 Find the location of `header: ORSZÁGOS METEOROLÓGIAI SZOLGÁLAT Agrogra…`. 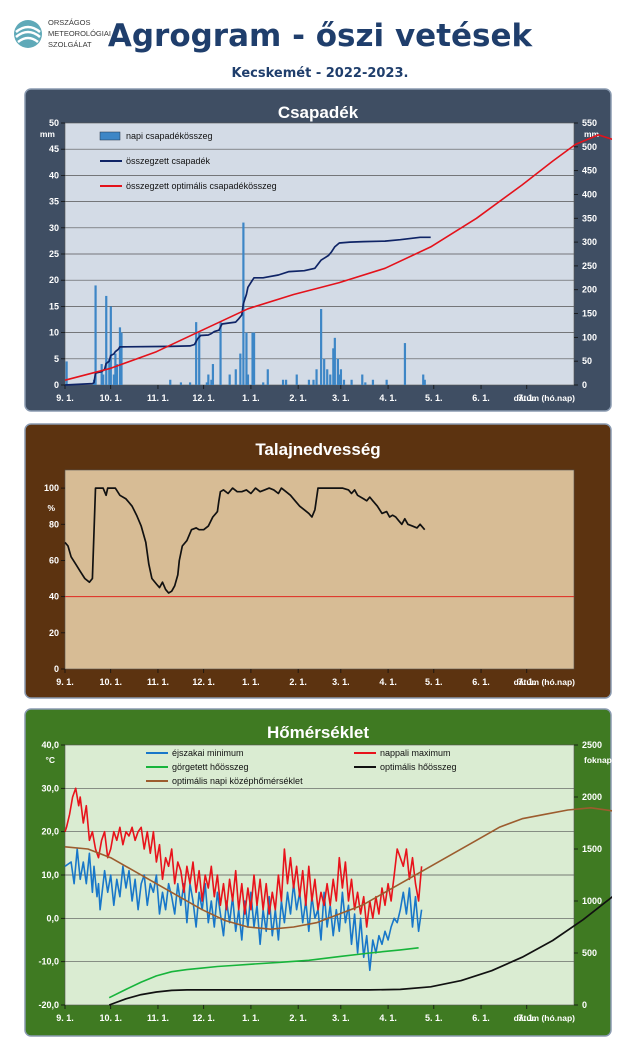

header: ORSZÁGOS METEOROLÓGIAI SZOLGÁLAT Agrogra… is located at coordinates (320, 43).